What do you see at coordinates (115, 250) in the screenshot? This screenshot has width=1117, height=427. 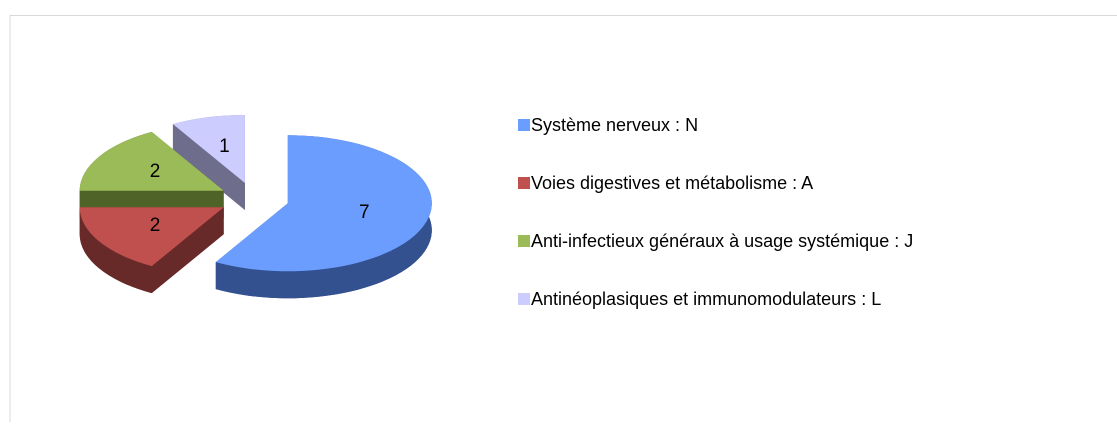 I see `slice-edge` at bounding box center [115, 250].